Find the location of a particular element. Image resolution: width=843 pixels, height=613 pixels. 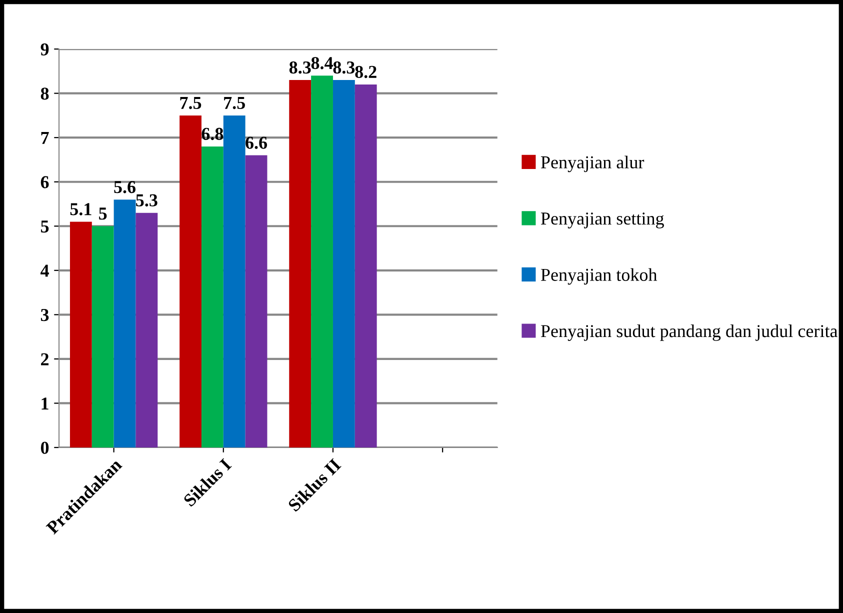

data-label: 5 is located at coordinates (103, 214).